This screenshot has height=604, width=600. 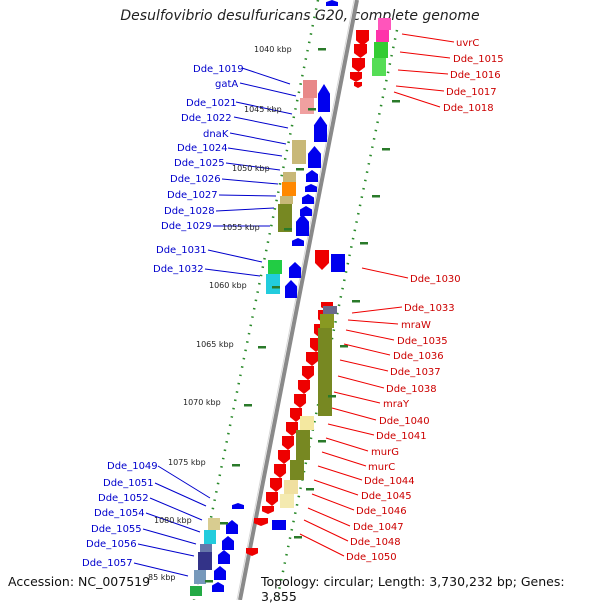 What do you see at coordinates (199, 163) in the screenshot?
I see `gene-label-left: Dde_1025` at bounding box center [199, 163].